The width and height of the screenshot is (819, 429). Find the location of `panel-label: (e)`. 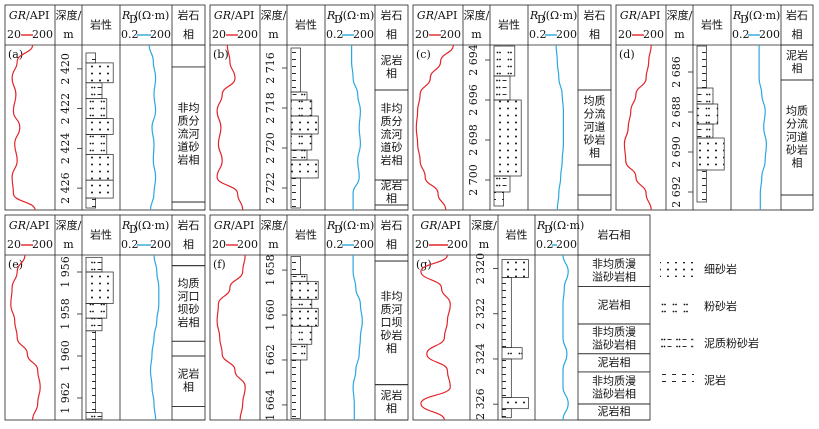

panel-label: (e) is located at coordinates (15, 264).